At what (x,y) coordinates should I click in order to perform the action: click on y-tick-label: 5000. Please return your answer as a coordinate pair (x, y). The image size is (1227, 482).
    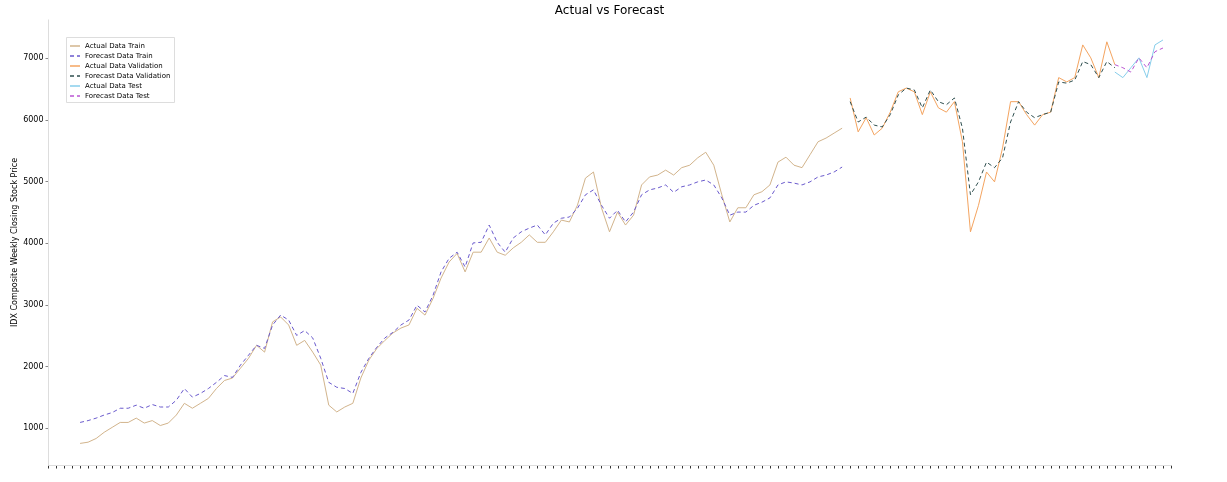
    Looking at the image, I should click on (33, 181).